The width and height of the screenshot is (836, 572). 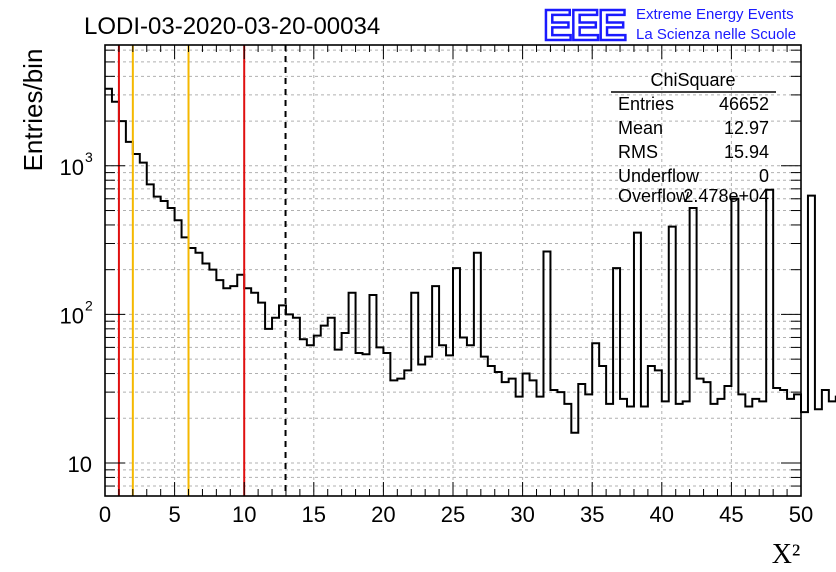 I want to click on logo-line-1: Extreme Energy Events, so click(x=715, y=14).